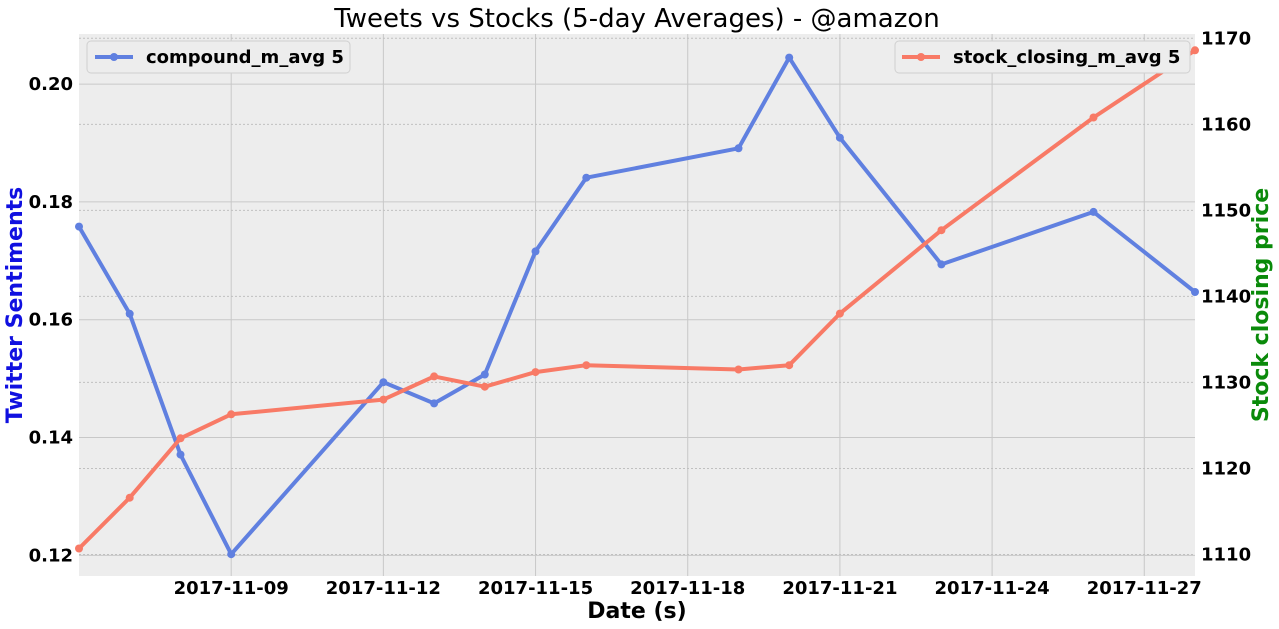 The height and width of the screenshot is (629, 1279). I want to click on legend-left-box, so click(218, 57).